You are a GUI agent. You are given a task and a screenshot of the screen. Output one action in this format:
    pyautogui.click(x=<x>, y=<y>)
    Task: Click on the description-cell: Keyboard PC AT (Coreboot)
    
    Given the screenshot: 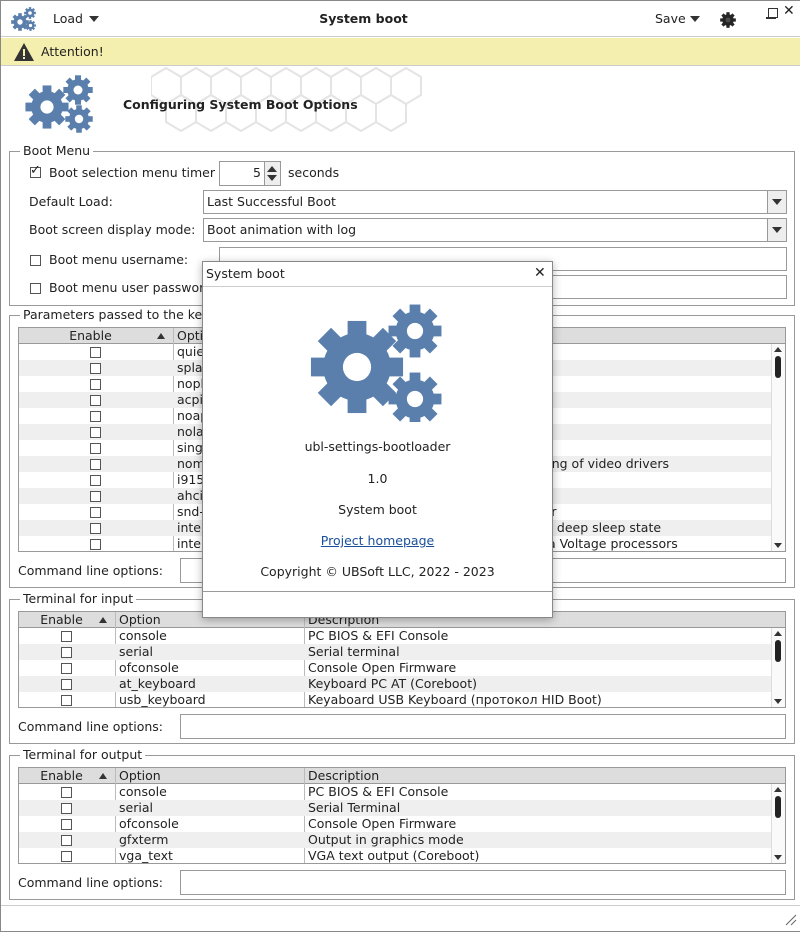 What is the action you would take?
    pyautogui.click(x=392, y=683)
    